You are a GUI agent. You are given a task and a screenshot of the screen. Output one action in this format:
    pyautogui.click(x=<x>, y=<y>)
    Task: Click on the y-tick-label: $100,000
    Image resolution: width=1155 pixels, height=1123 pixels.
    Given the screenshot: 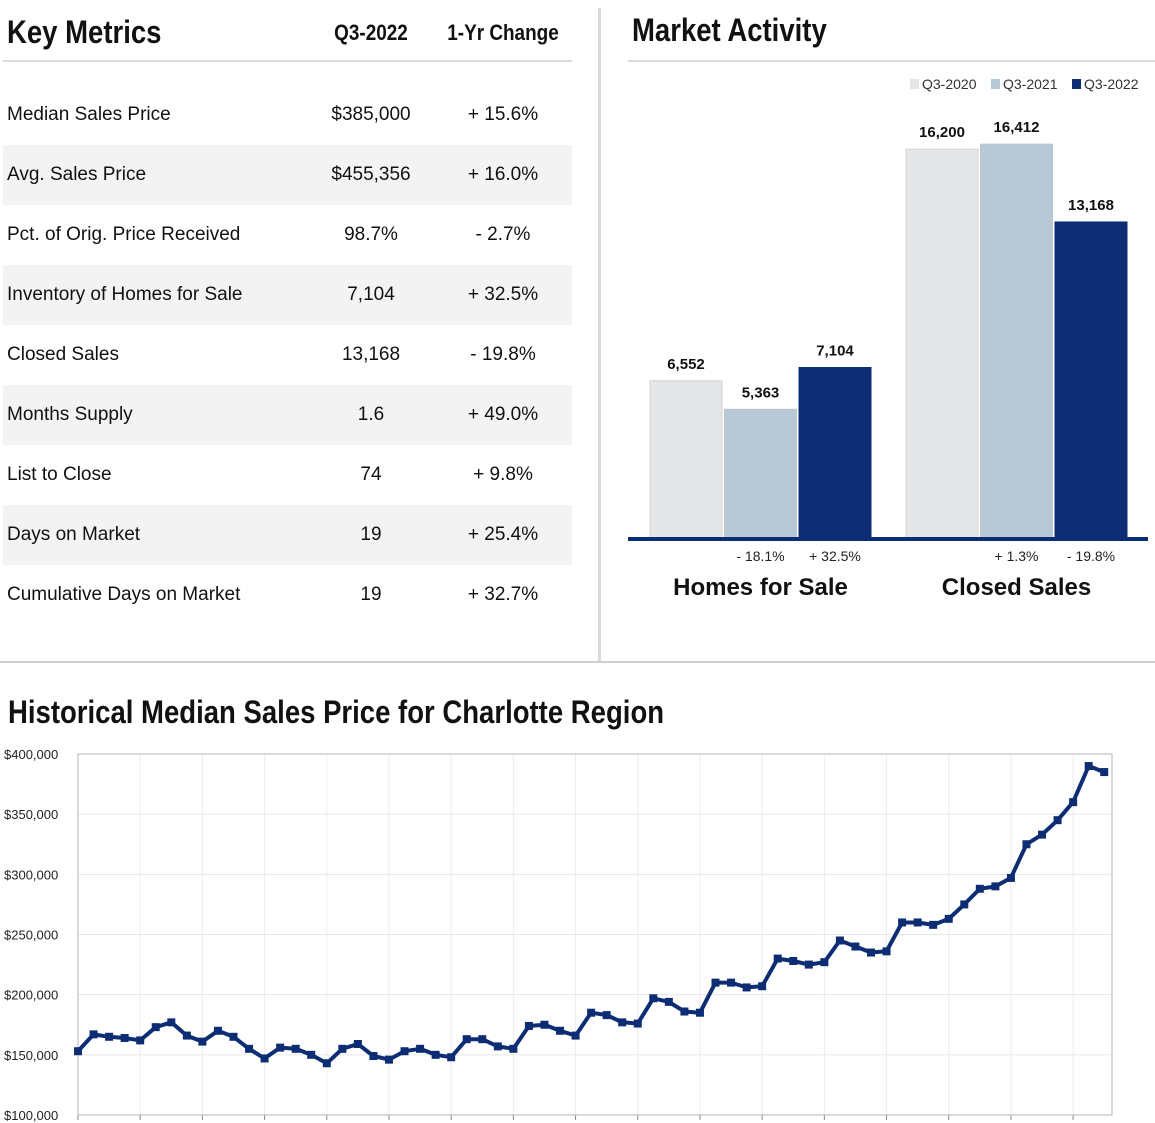 What is the action you would take?
    pyautogui.click(x=31, y=1115)
    